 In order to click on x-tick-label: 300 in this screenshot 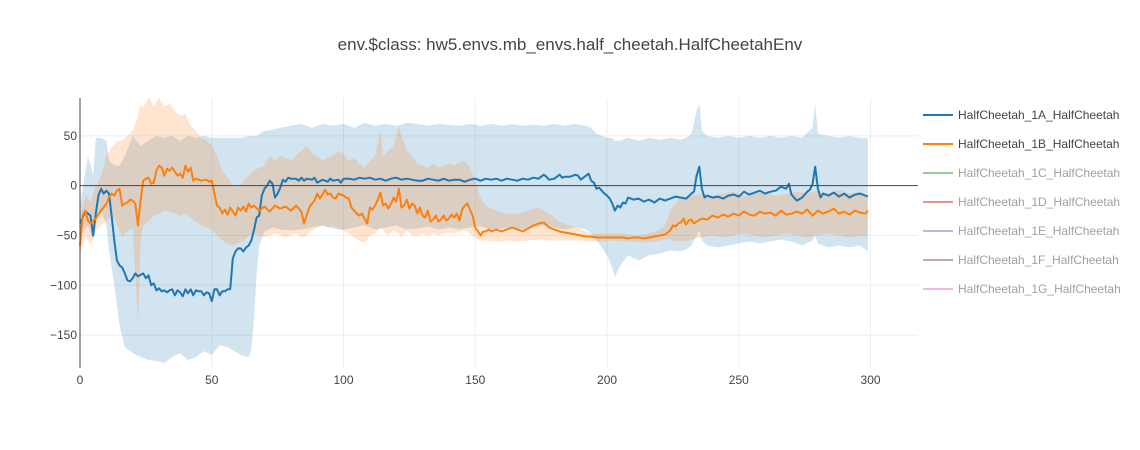, I will do `click(871, 380)`.